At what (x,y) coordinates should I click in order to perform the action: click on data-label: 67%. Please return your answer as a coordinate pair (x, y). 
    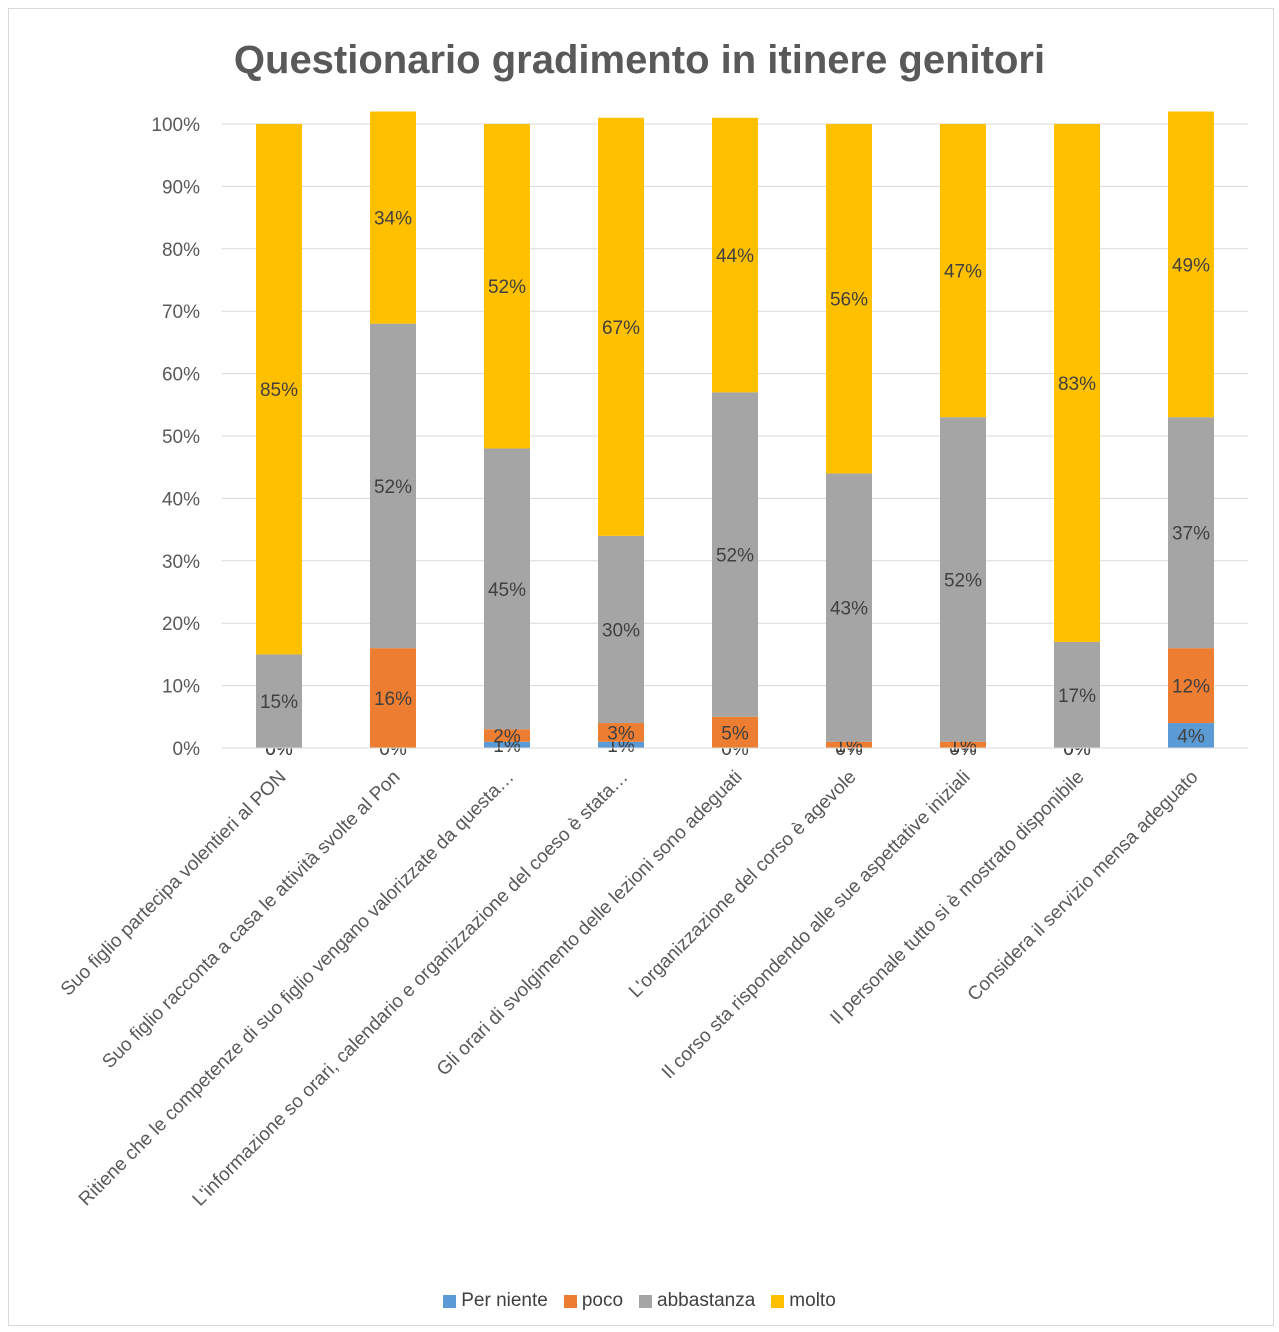
    Looking at the image, I should click on (621, 328).